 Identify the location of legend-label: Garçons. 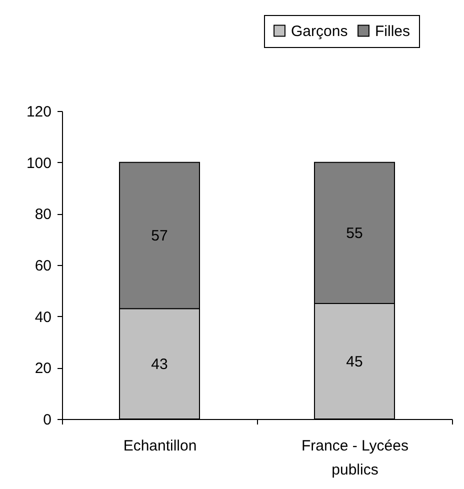
(319, 31).